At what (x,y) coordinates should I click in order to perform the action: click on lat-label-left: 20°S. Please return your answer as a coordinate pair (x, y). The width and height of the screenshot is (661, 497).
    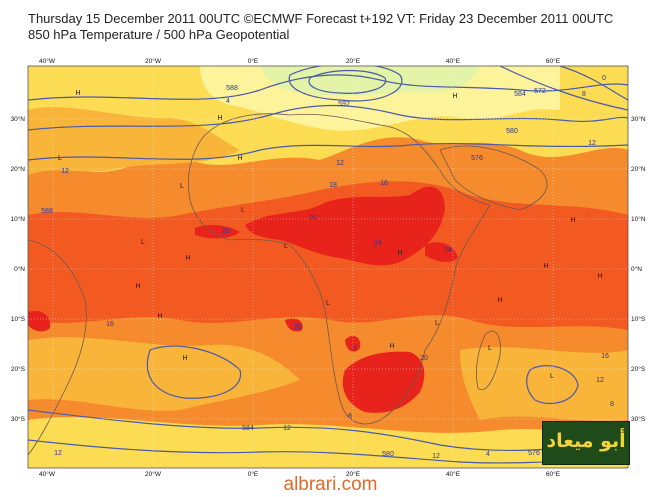
    Looking at the image, I should click on (18, 369).